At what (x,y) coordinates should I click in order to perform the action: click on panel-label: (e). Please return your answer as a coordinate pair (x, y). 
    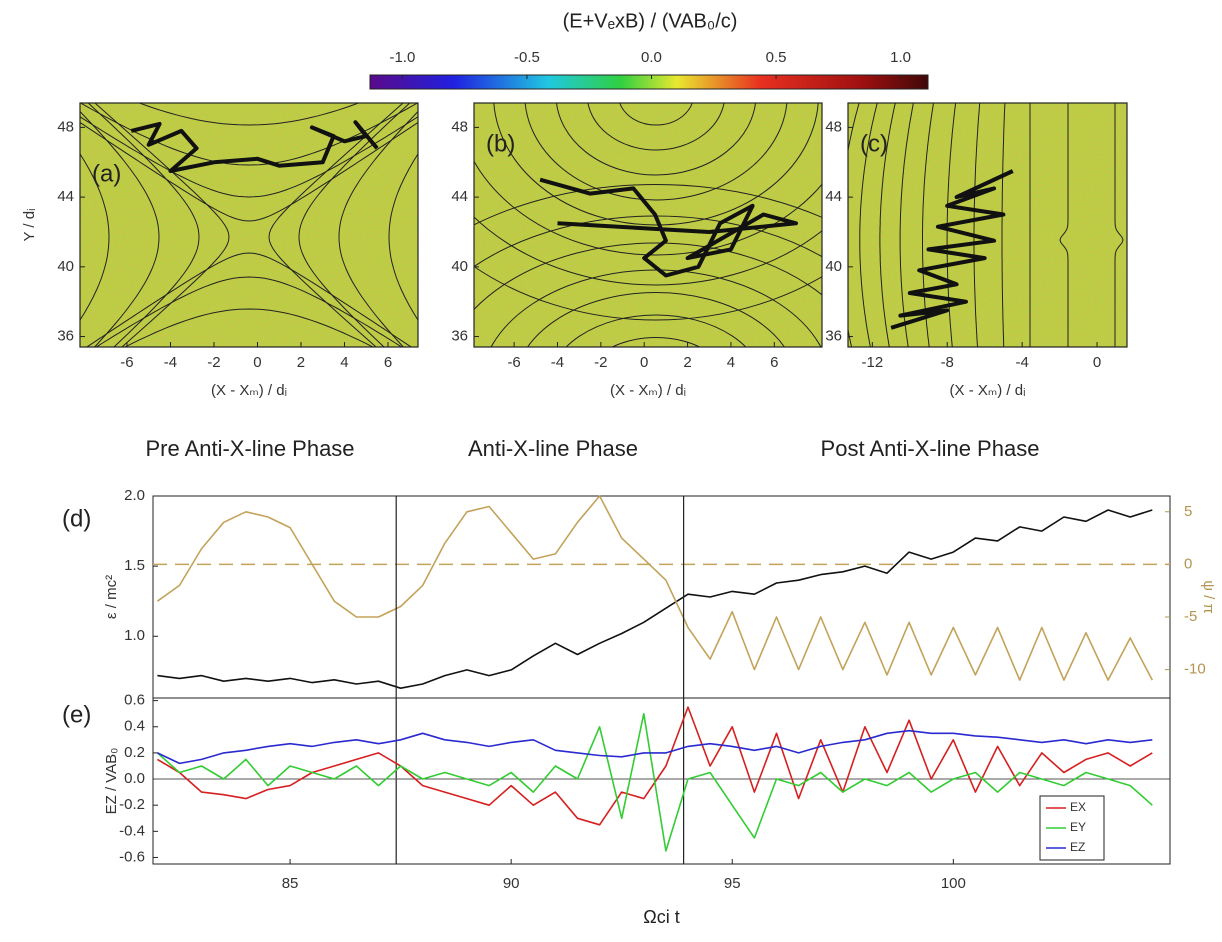
    Looking at the image, I should click on (76, 714).